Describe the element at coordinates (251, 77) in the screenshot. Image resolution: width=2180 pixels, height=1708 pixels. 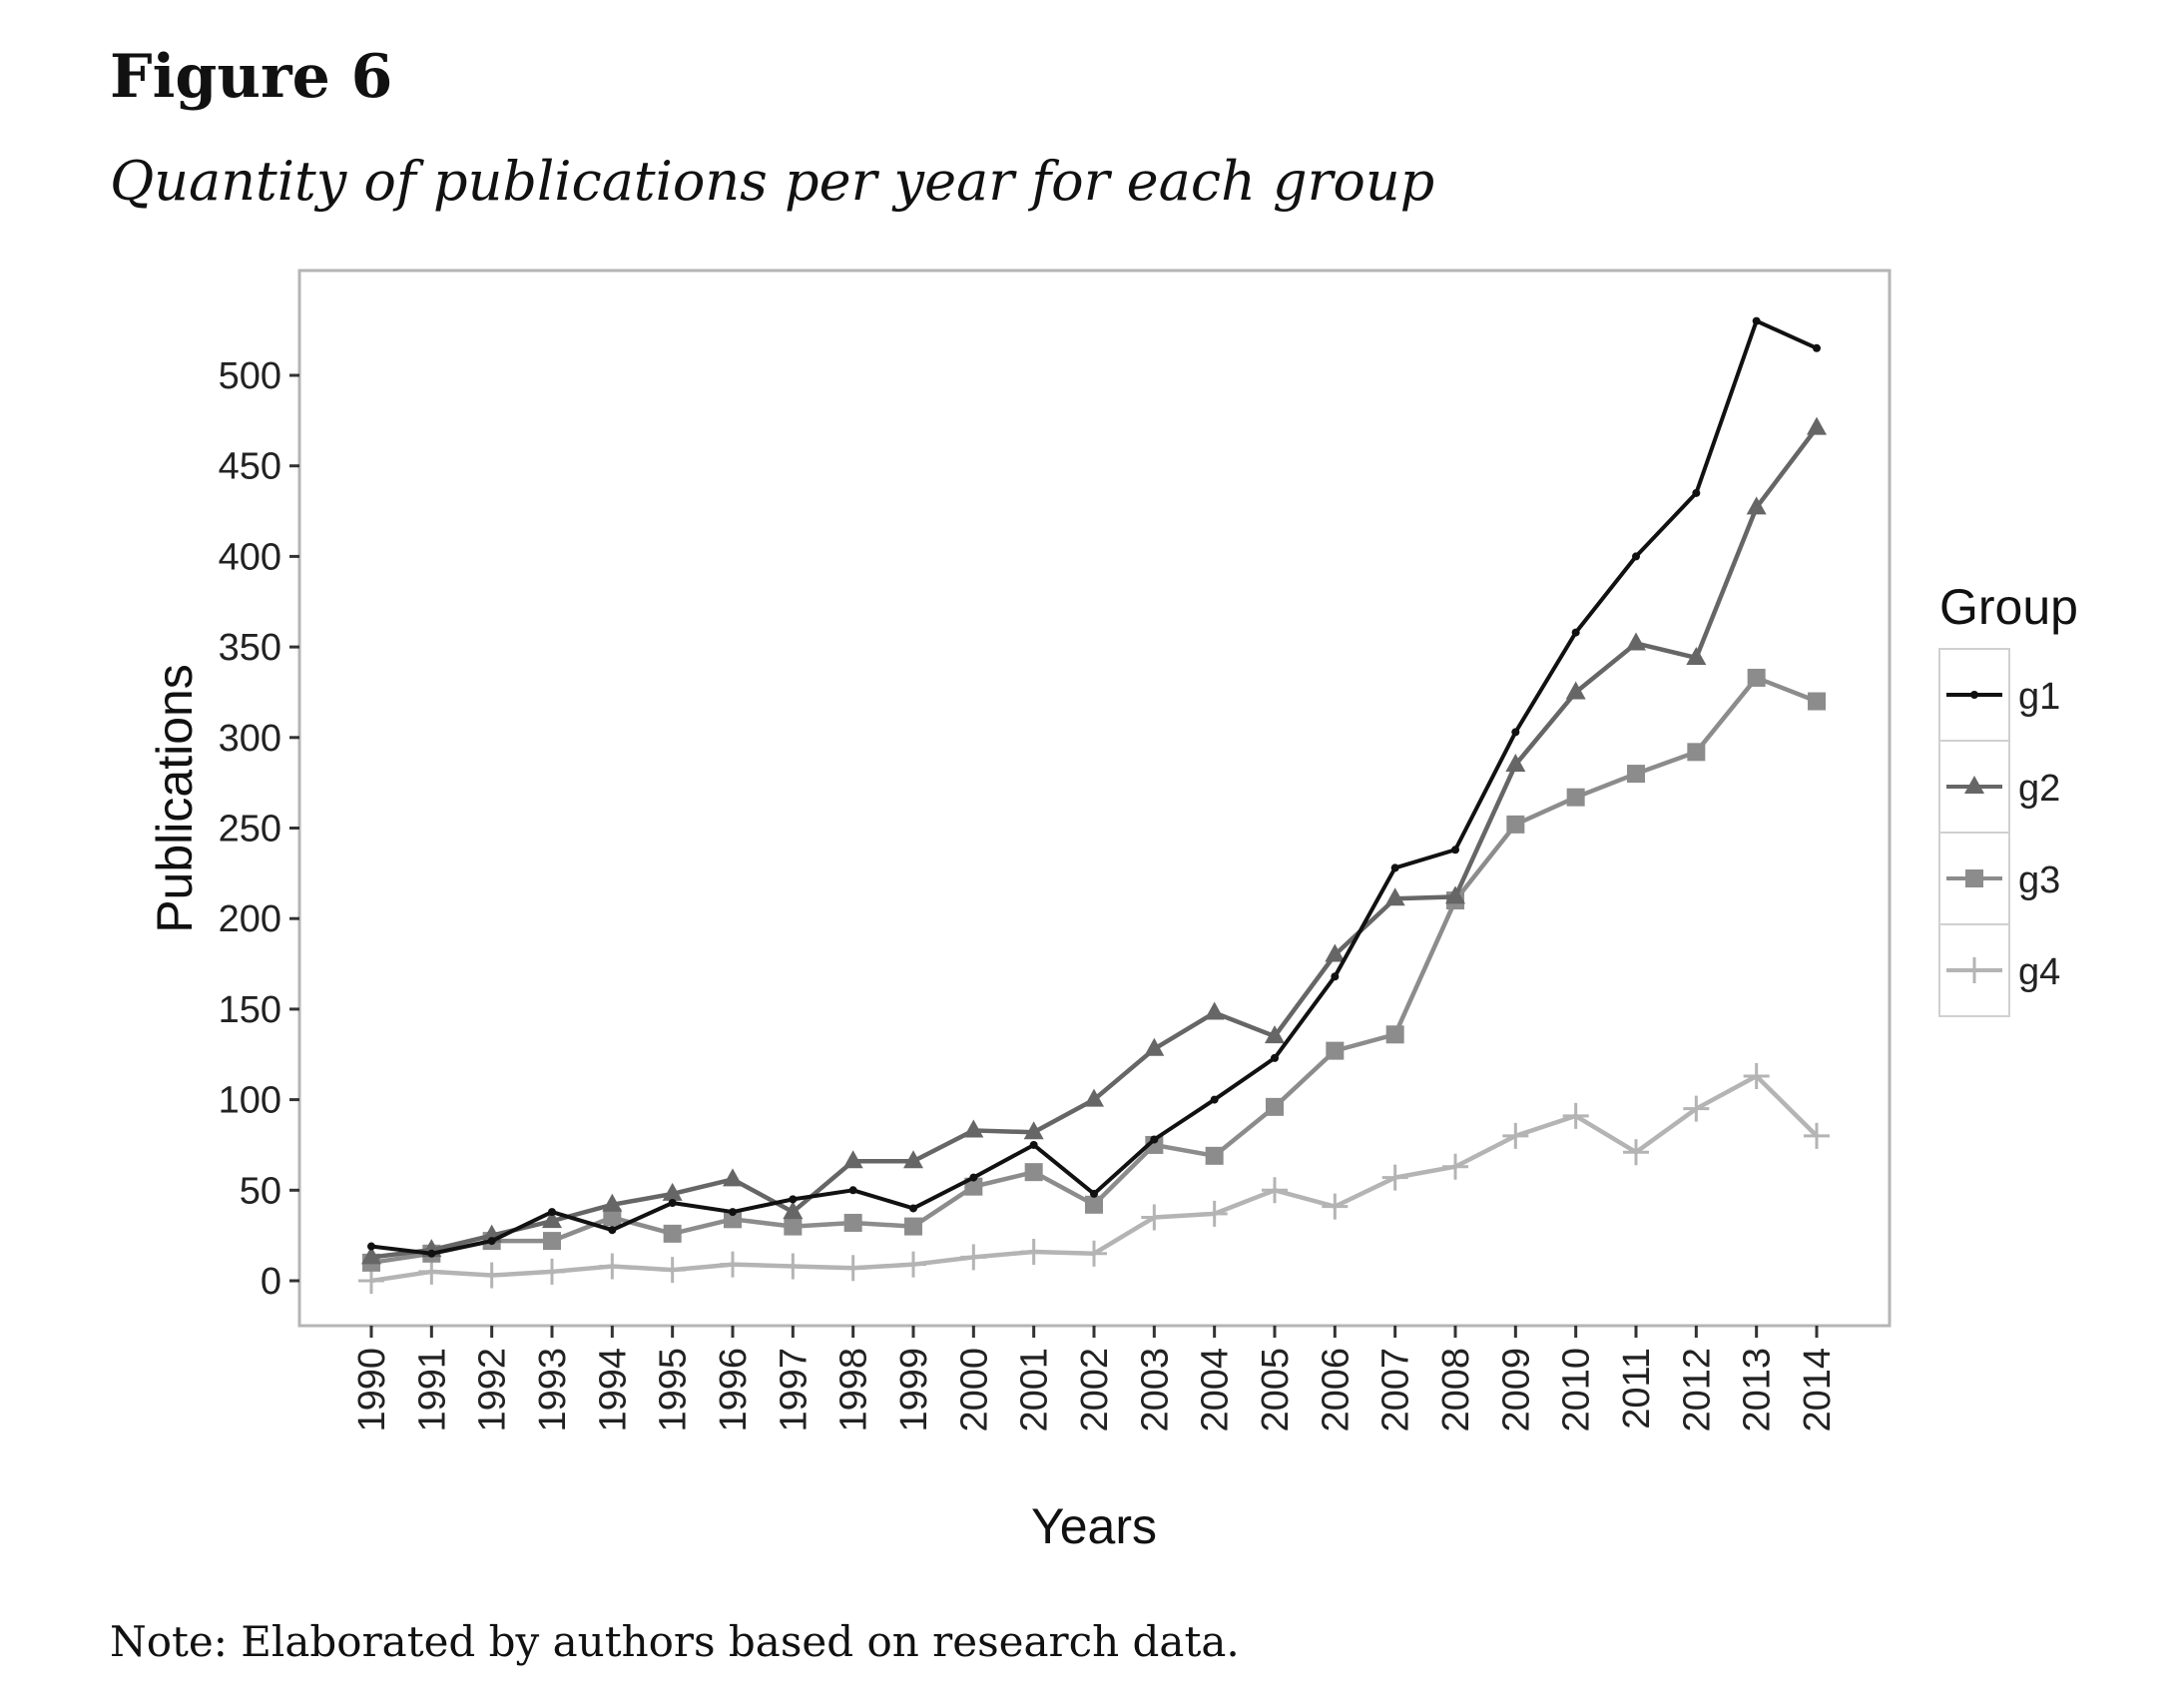
I see `figure-label: Figure 6` at that location.